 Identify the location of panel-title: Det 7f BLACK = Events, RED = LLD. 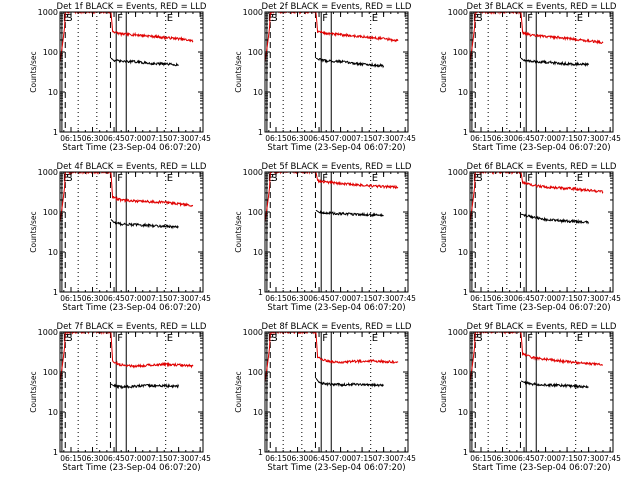
(132, 327).